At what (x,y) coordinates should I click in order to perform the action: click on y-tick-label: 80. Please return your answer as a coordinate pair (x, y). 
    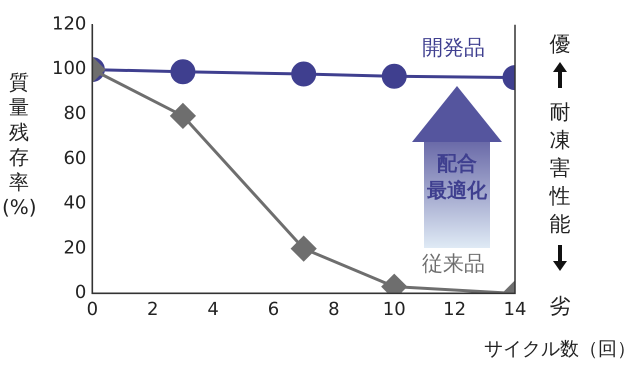
    Looking at the image, I should click on (74, 113).